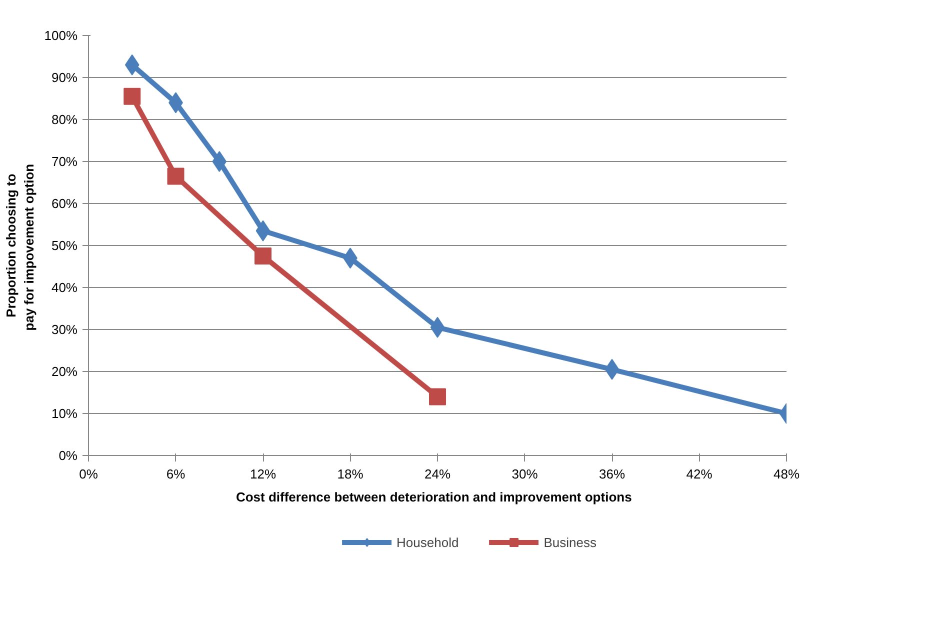 The width and height of the screenshot is (930, 642). What do you see at coordinates (786, 474) in the screenshot?
I see `x-tick-label: 48%` at bounding box center [786, 474].